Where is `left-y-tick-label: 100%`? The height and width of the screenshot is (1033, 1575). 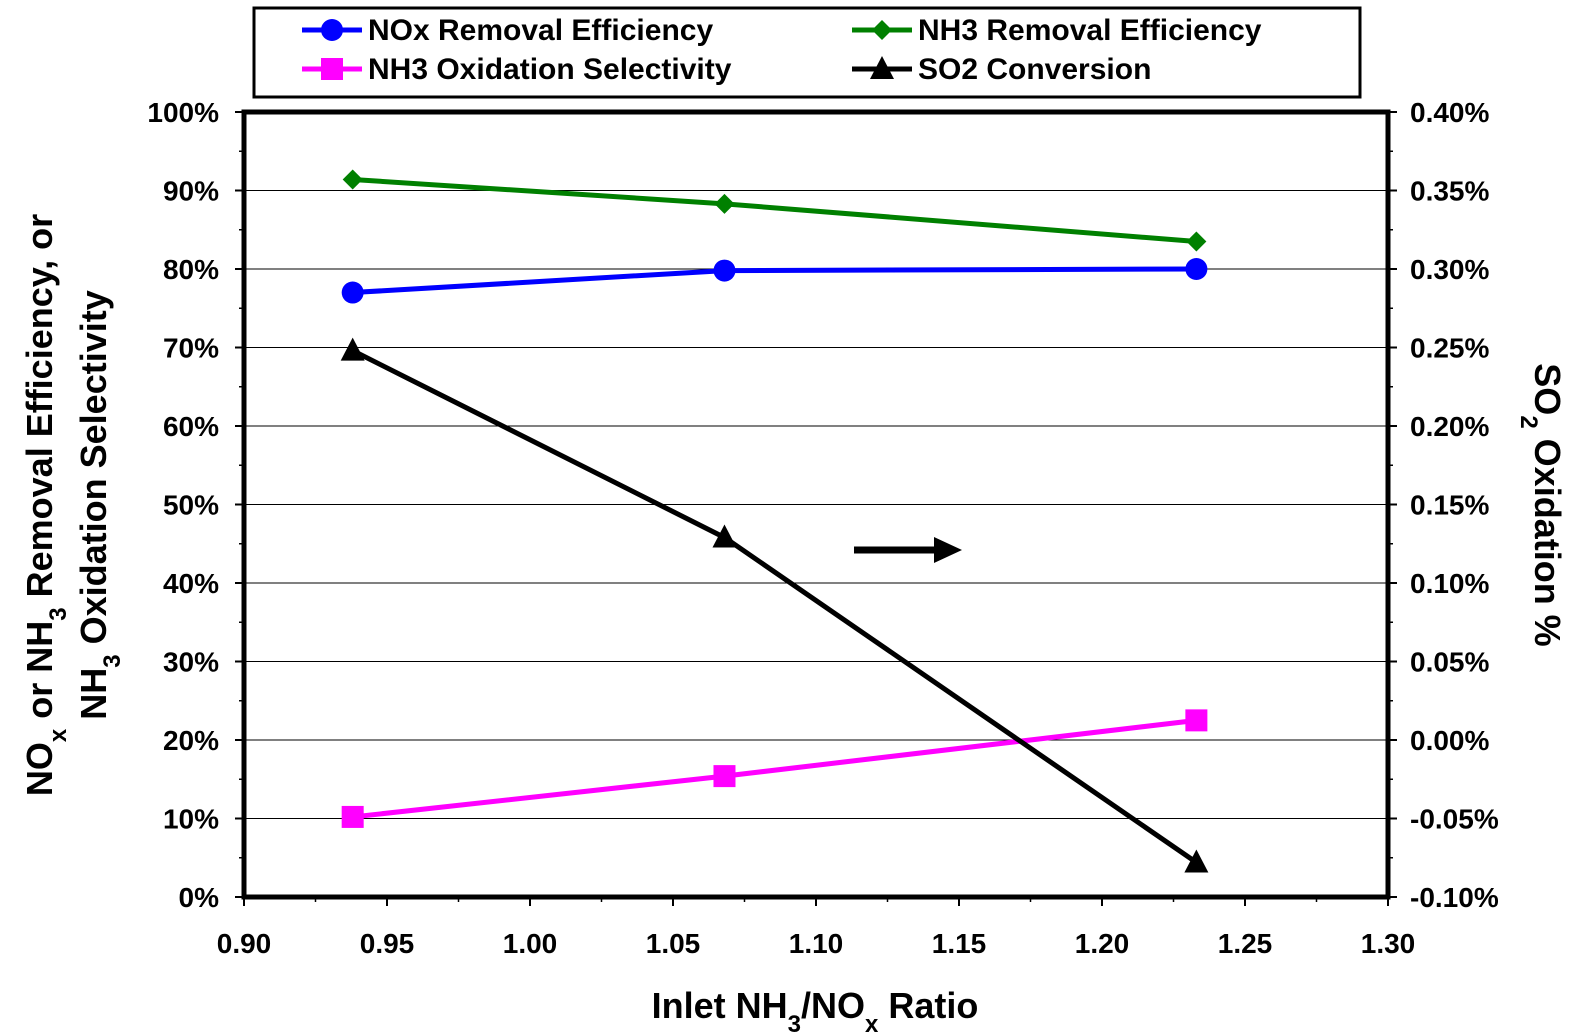 left-y-tick-label: 100% is located at coordinates (183, 112).